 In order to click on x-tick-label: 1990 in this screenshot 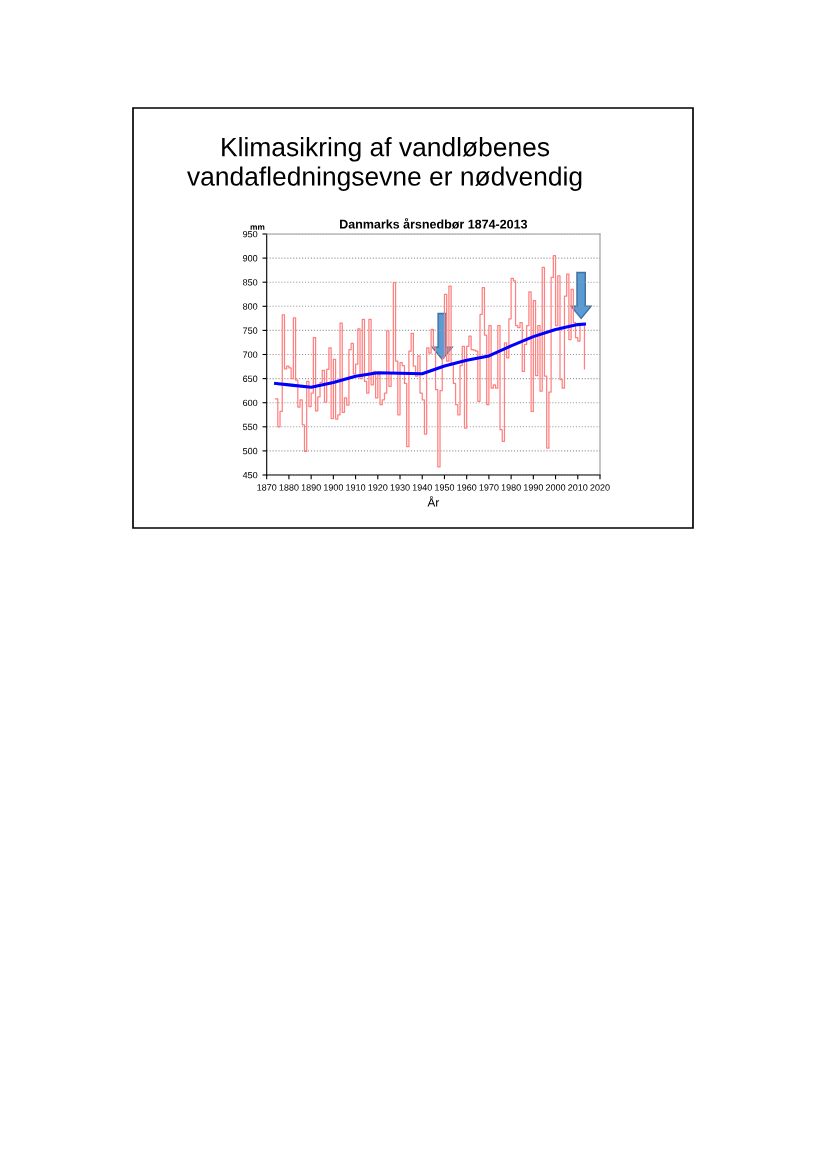, I will do `click(533, 487)`.